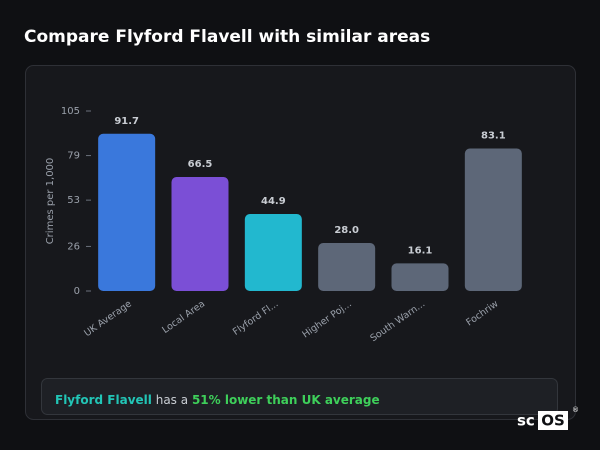 This screenshot has height=450, width=600. I want to click on logo-mark: ®, so click(575, 410).